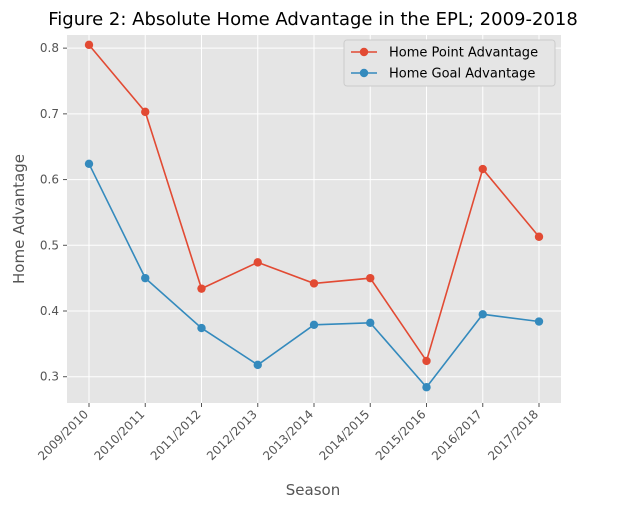 The height and width of the screenshot is (509, 618). I want to click on x-axis-label: Season, so click(313, 490).